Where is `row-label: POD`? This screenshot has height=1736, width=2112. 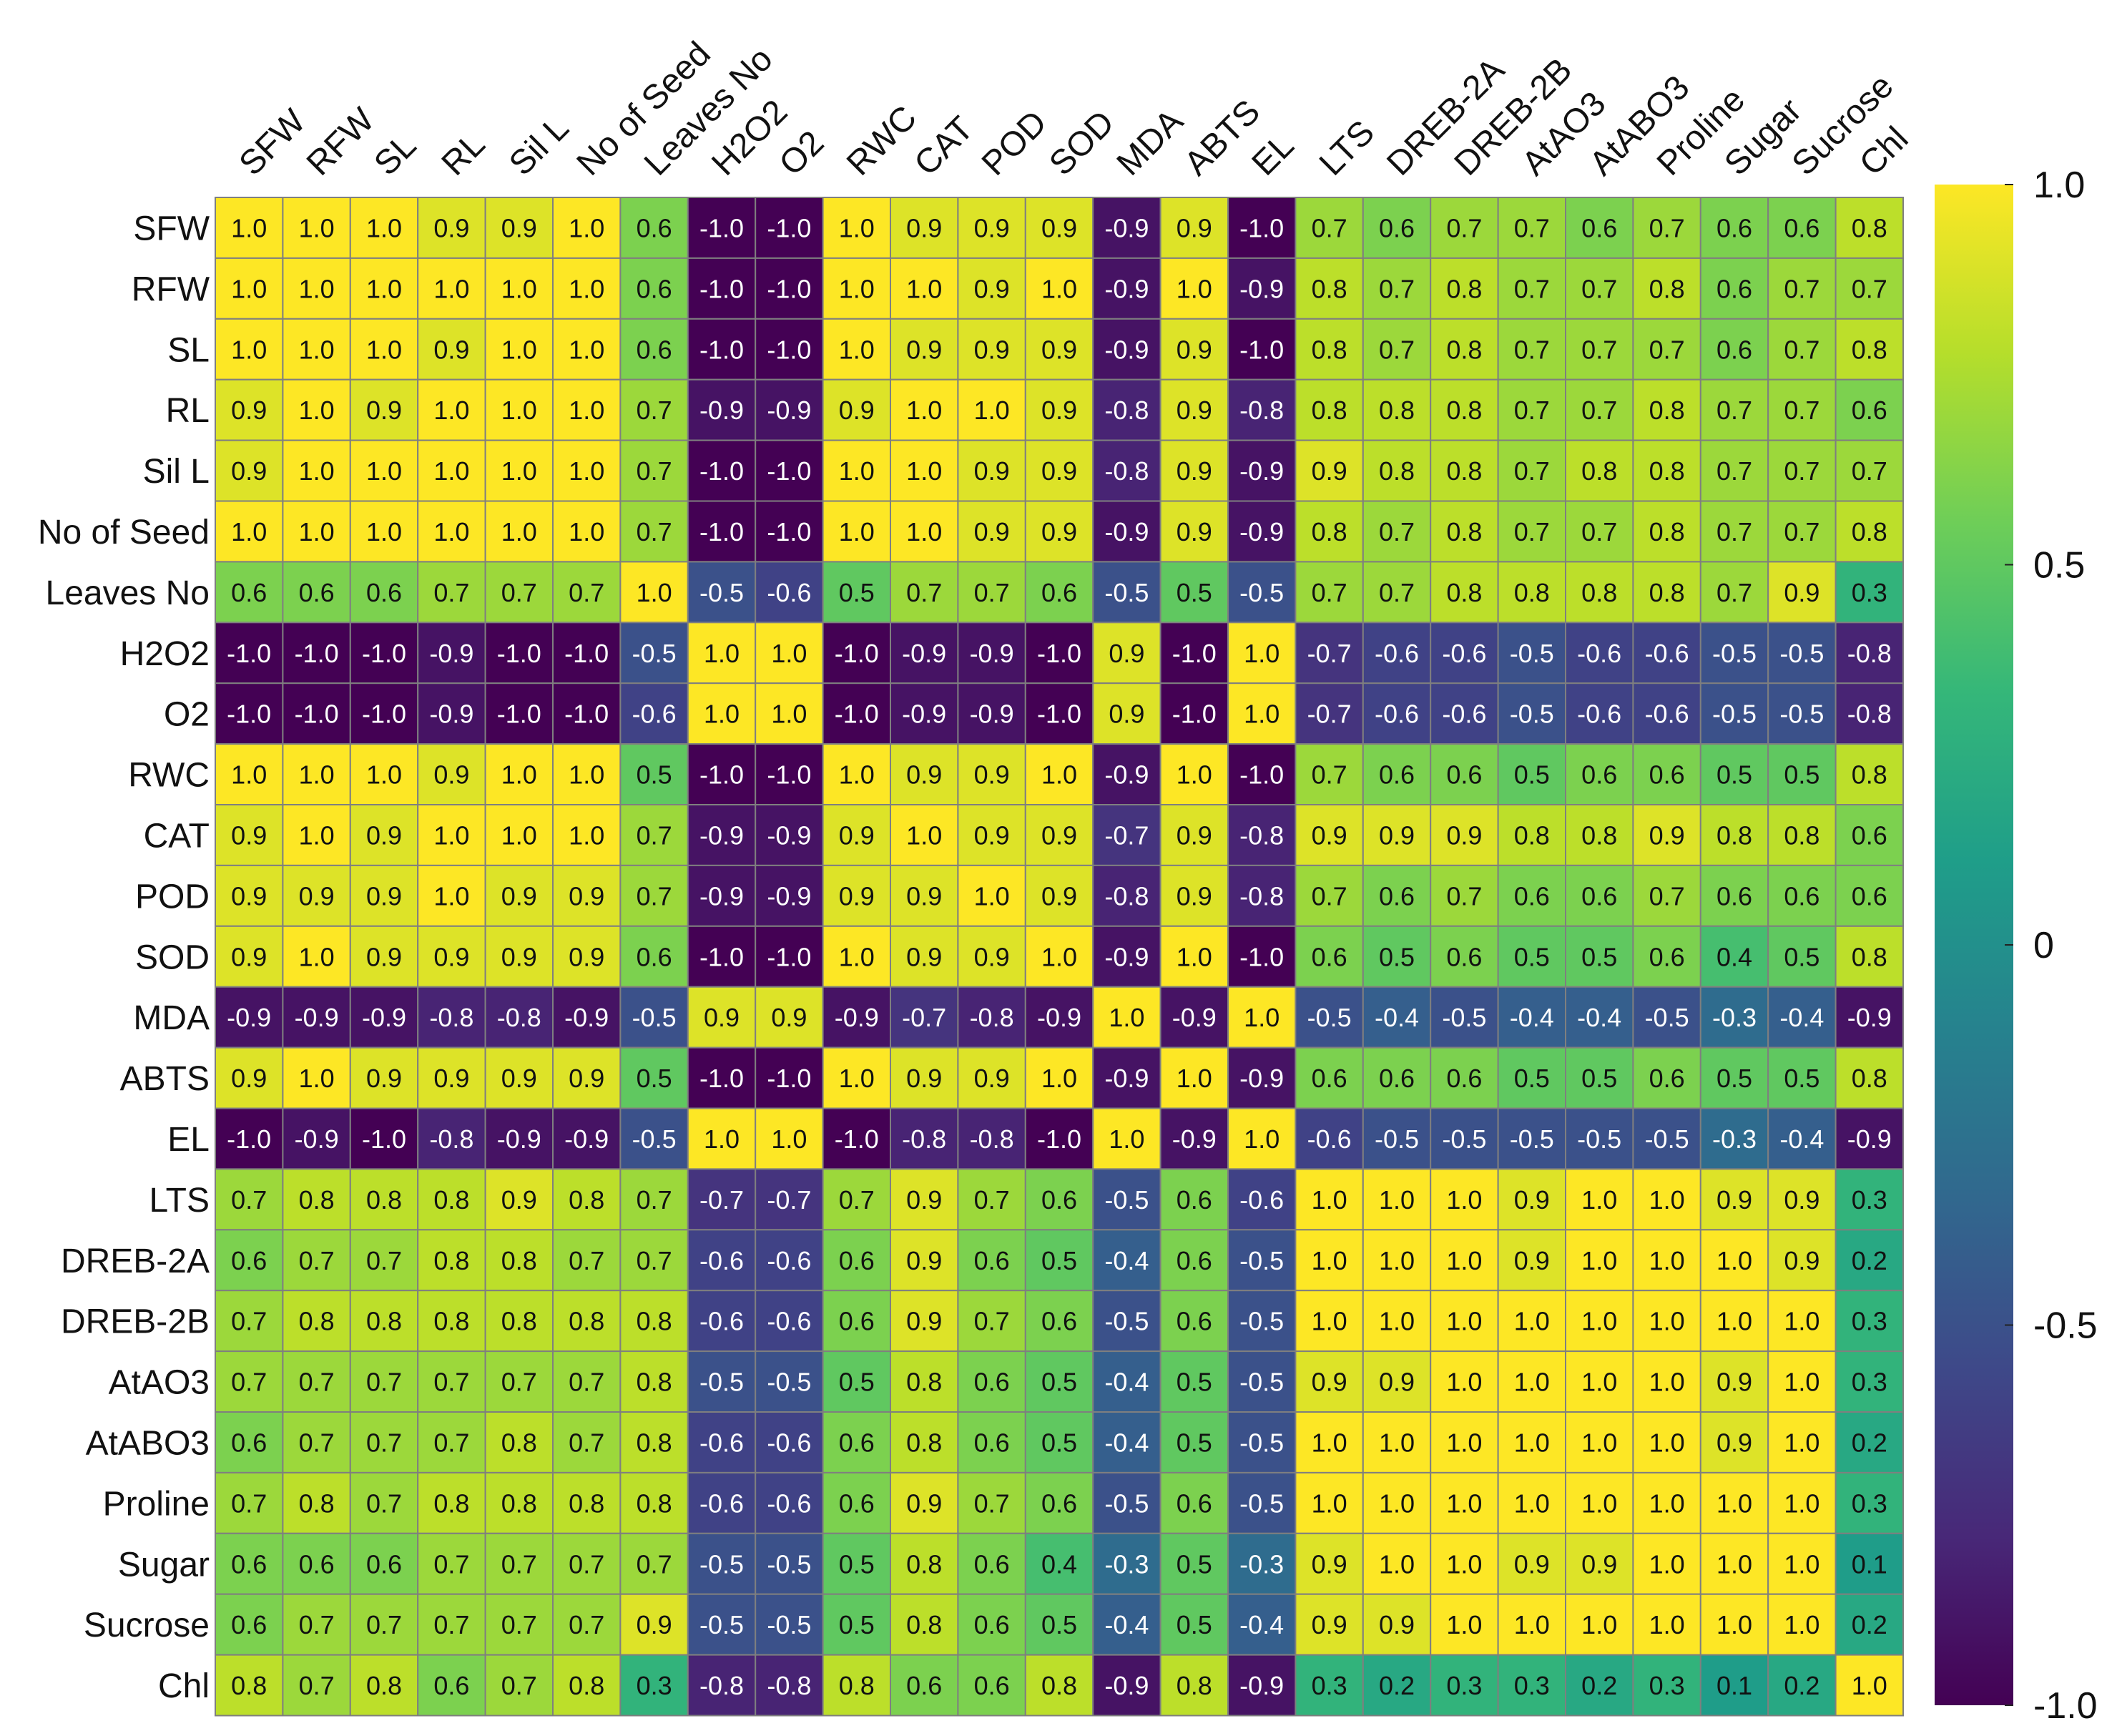 row-label: POD is located at coordinates (173, 897).